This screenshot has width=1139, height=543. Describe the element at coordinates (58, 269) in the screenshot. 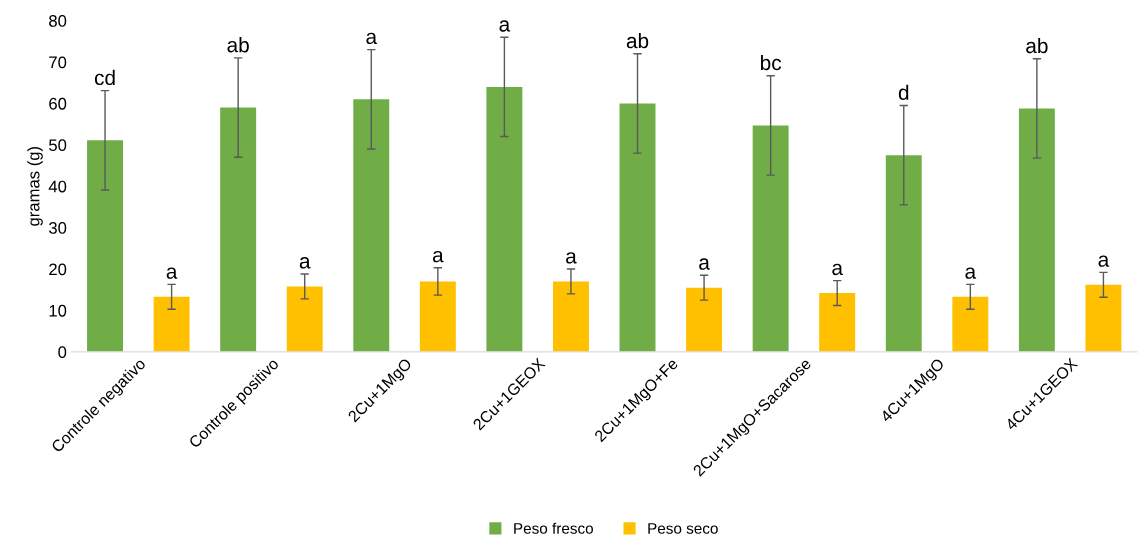

I see `y-tick-label: 20` at that location.